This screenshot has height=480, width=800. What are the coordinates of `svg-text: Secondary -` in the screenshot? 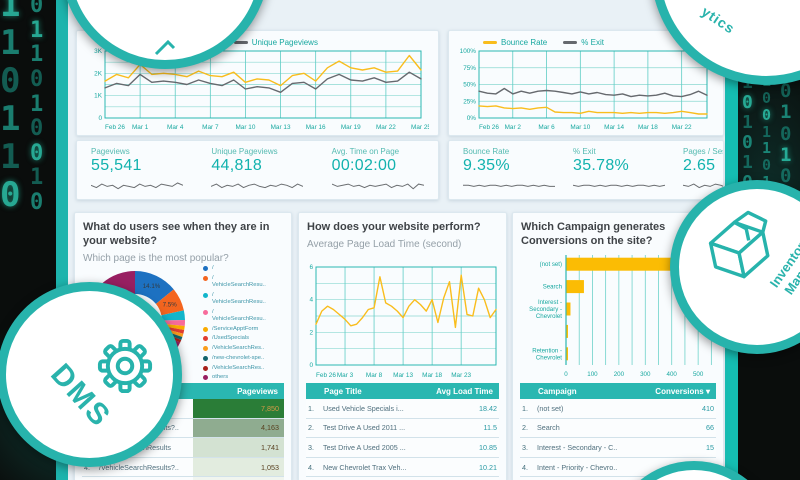 It's located at (545, 309).